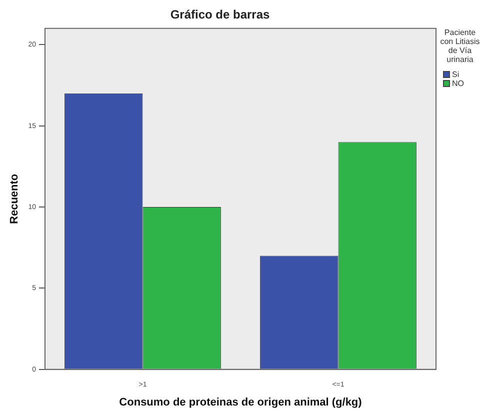  I want to click on legend-label: Si, so click(456, 74).